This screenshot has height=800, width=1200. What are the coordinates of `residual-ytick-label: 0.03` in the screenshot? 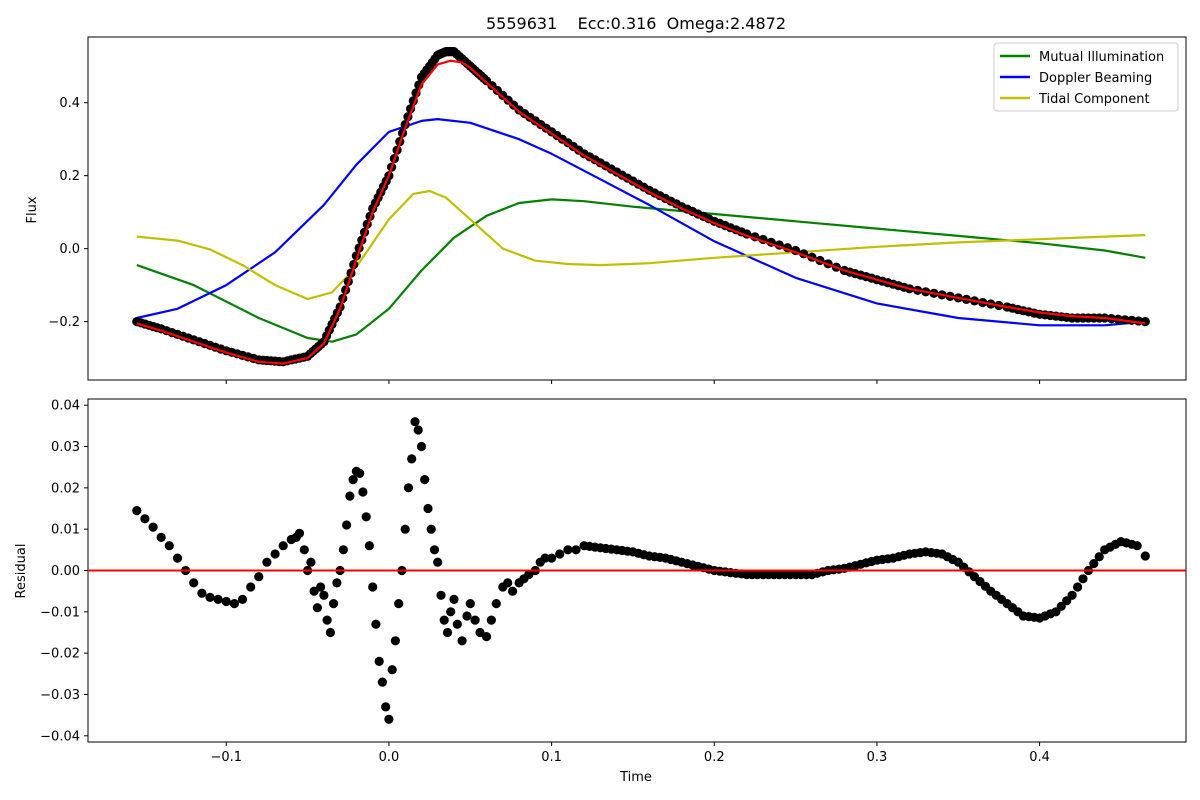 It's located at (65, 447).